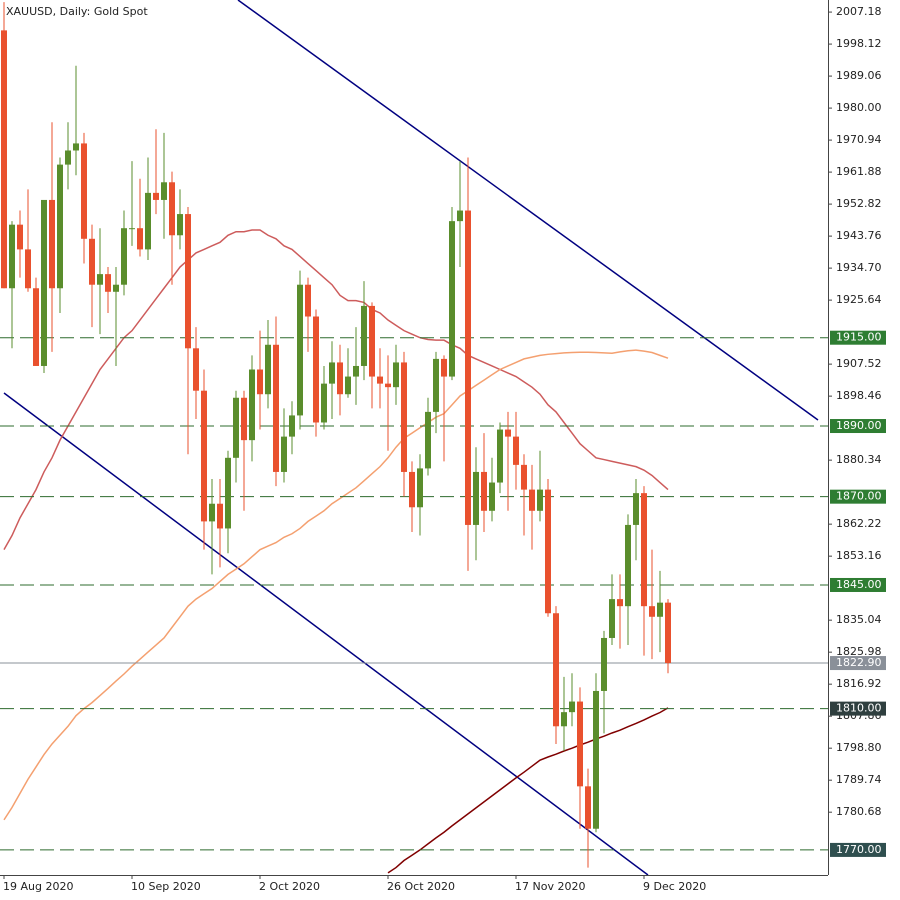  I want to click on level-label: 1915.00, so click(859, 337).